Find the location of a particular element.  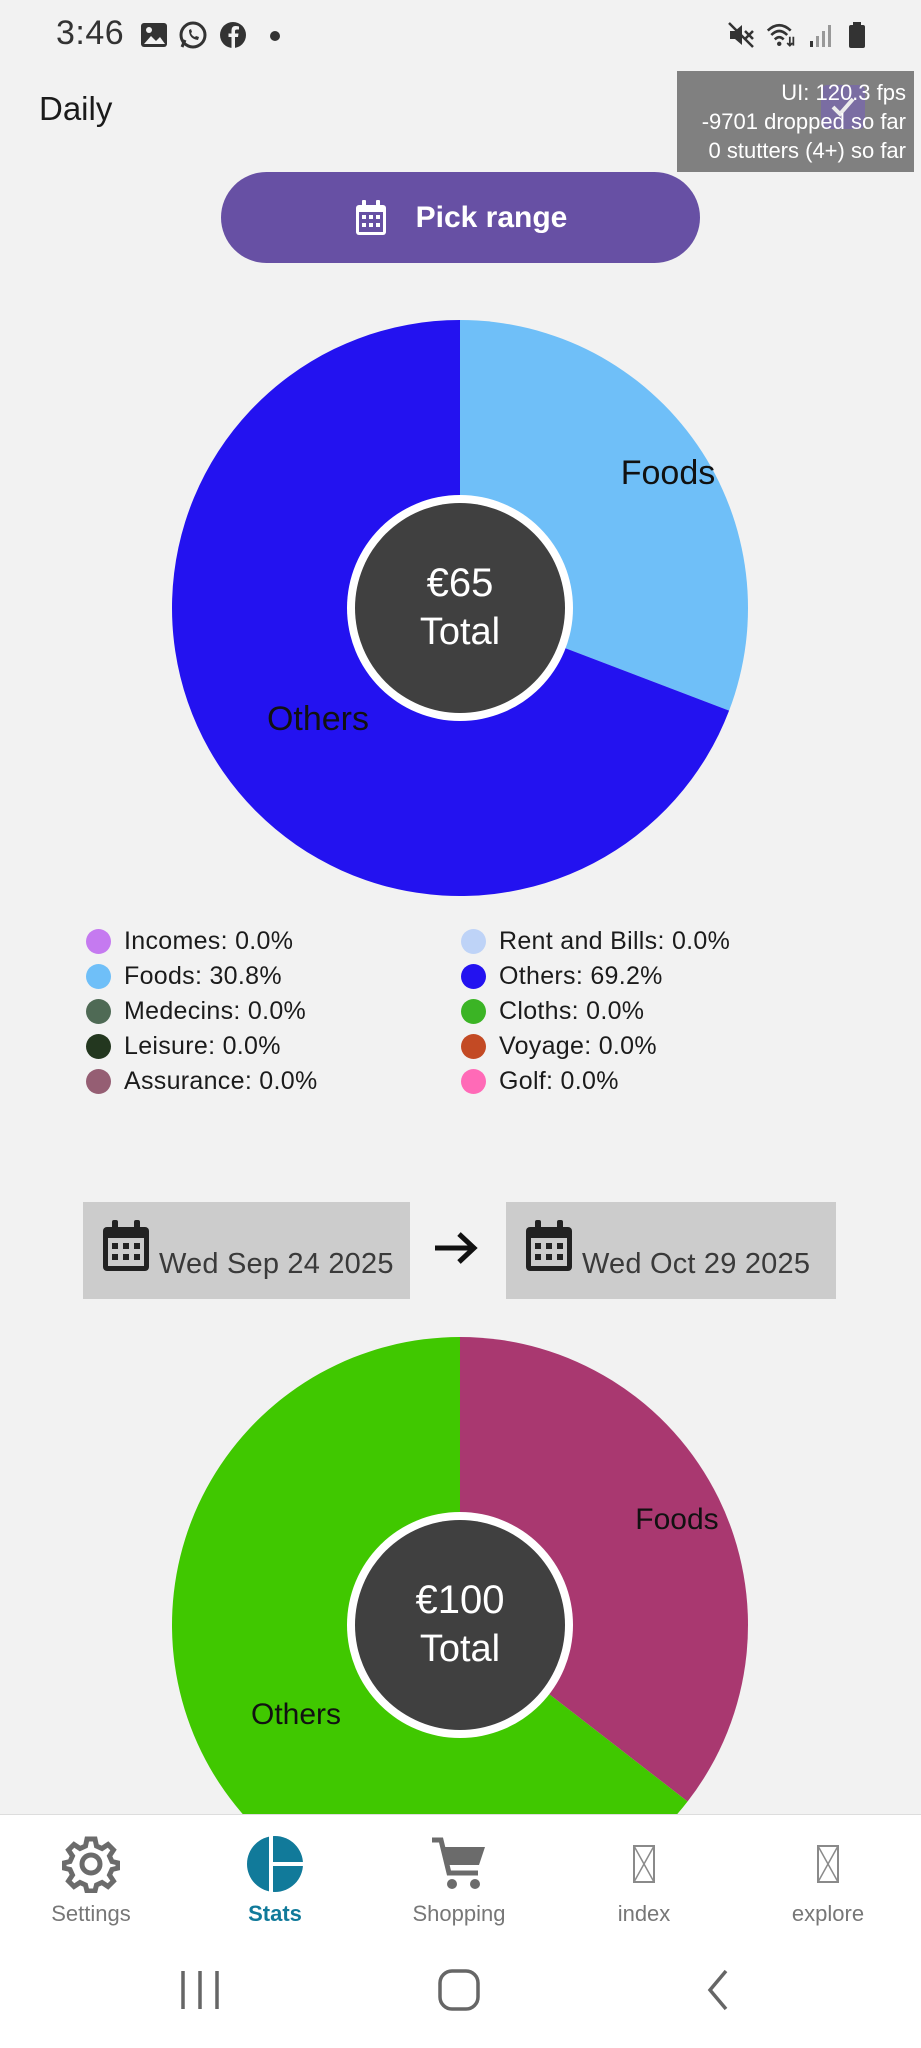

bottom-nav: Settings Stats Shopping is located at coordinates (460, 1931).